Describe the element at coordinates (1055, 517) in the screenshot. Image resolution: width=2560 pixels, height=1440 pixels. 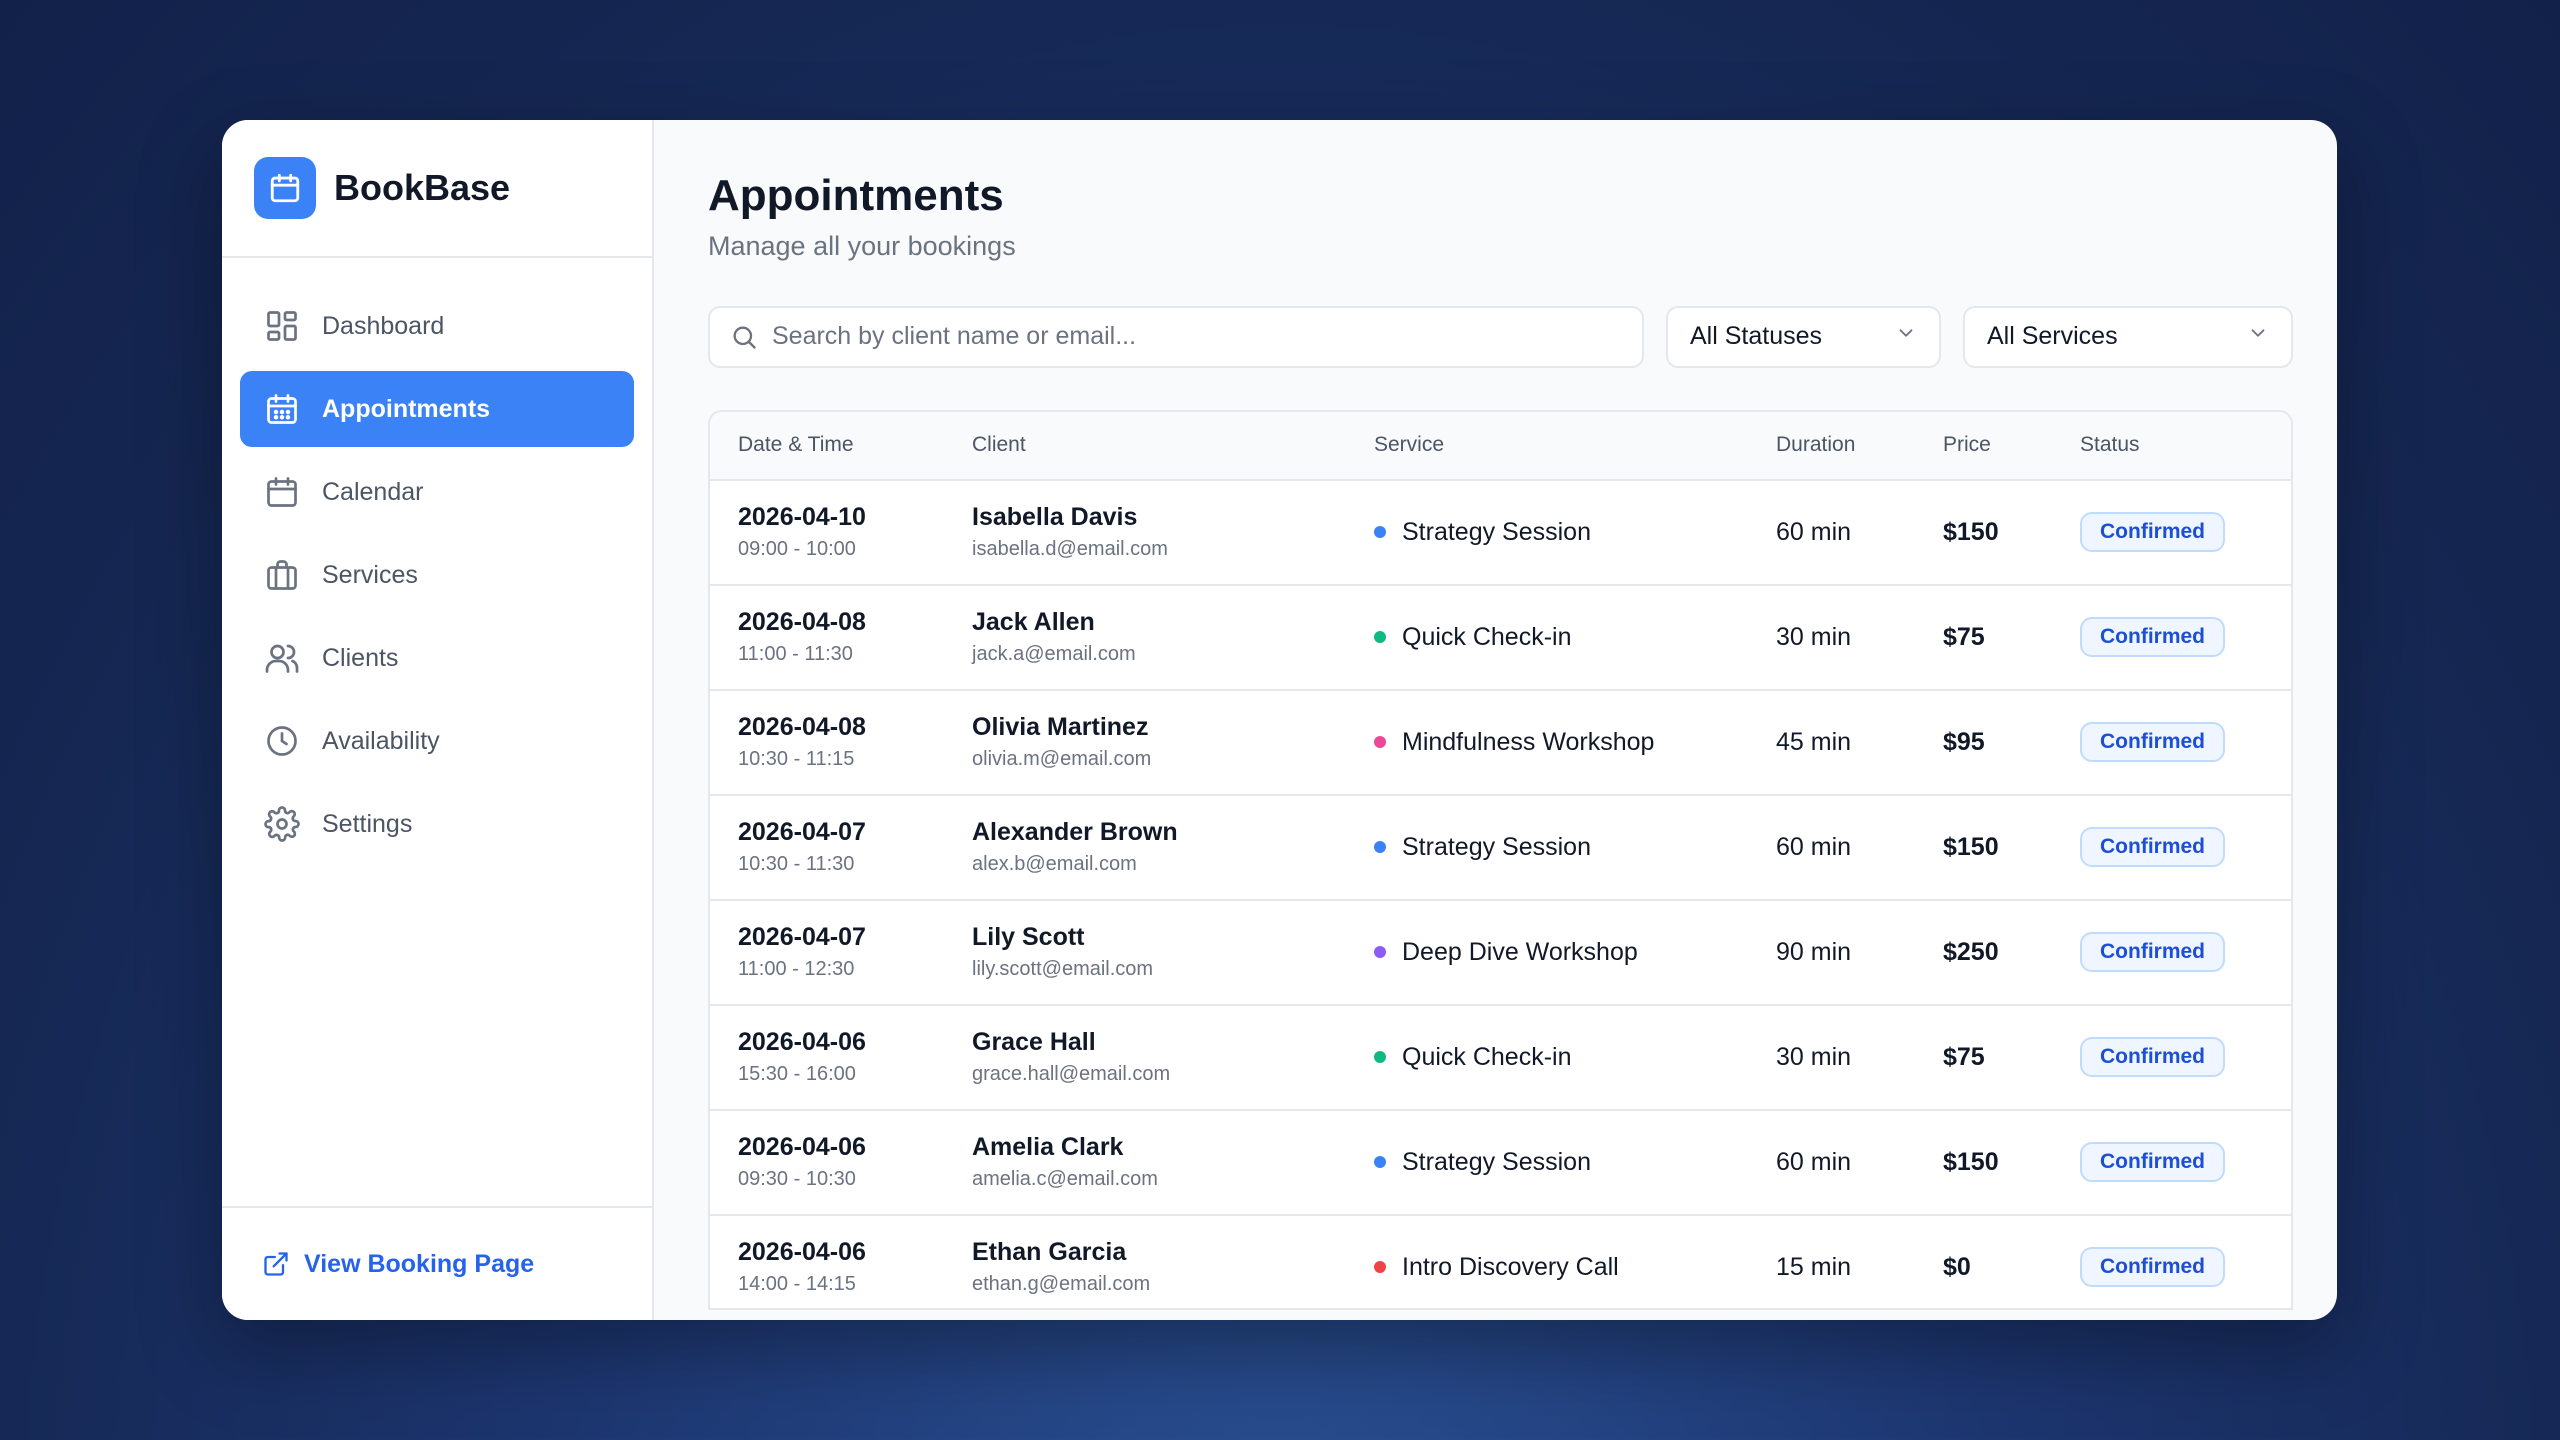
I see `client-name: Isabella Davis` at that location.